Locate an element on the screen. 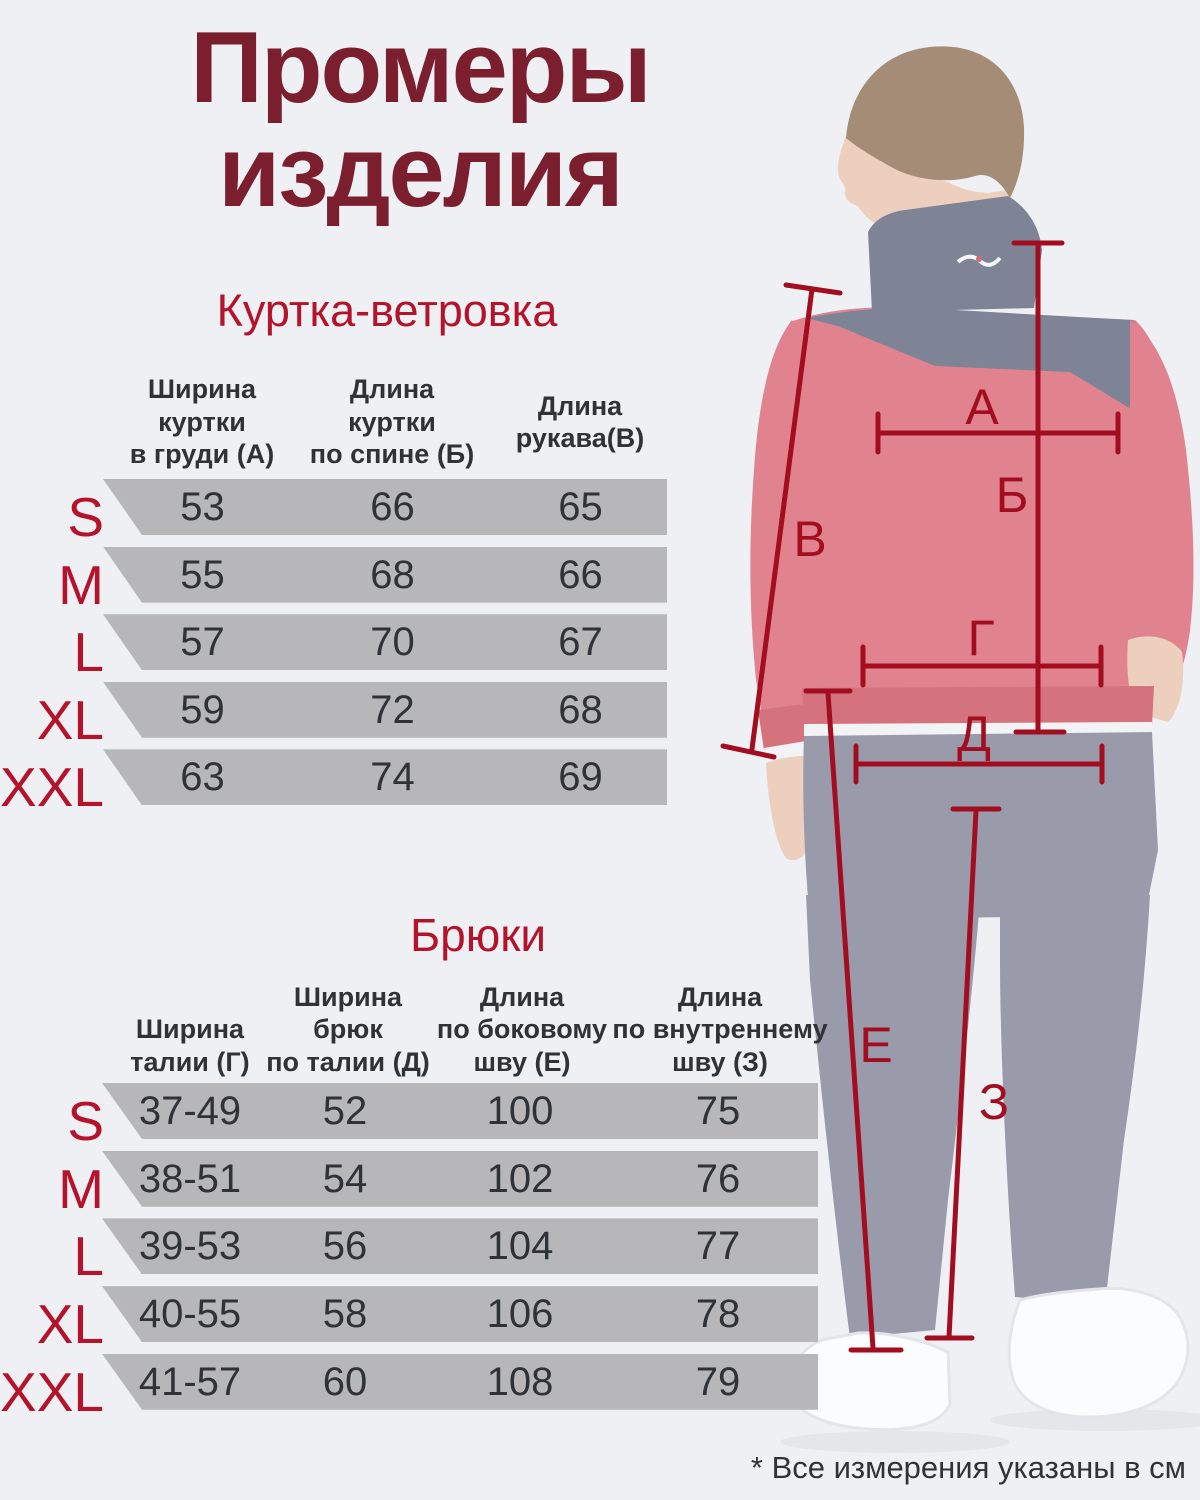 The image size is (1200, 1500). measure-line-back-length: Б is located at coordinates (1031, 487).